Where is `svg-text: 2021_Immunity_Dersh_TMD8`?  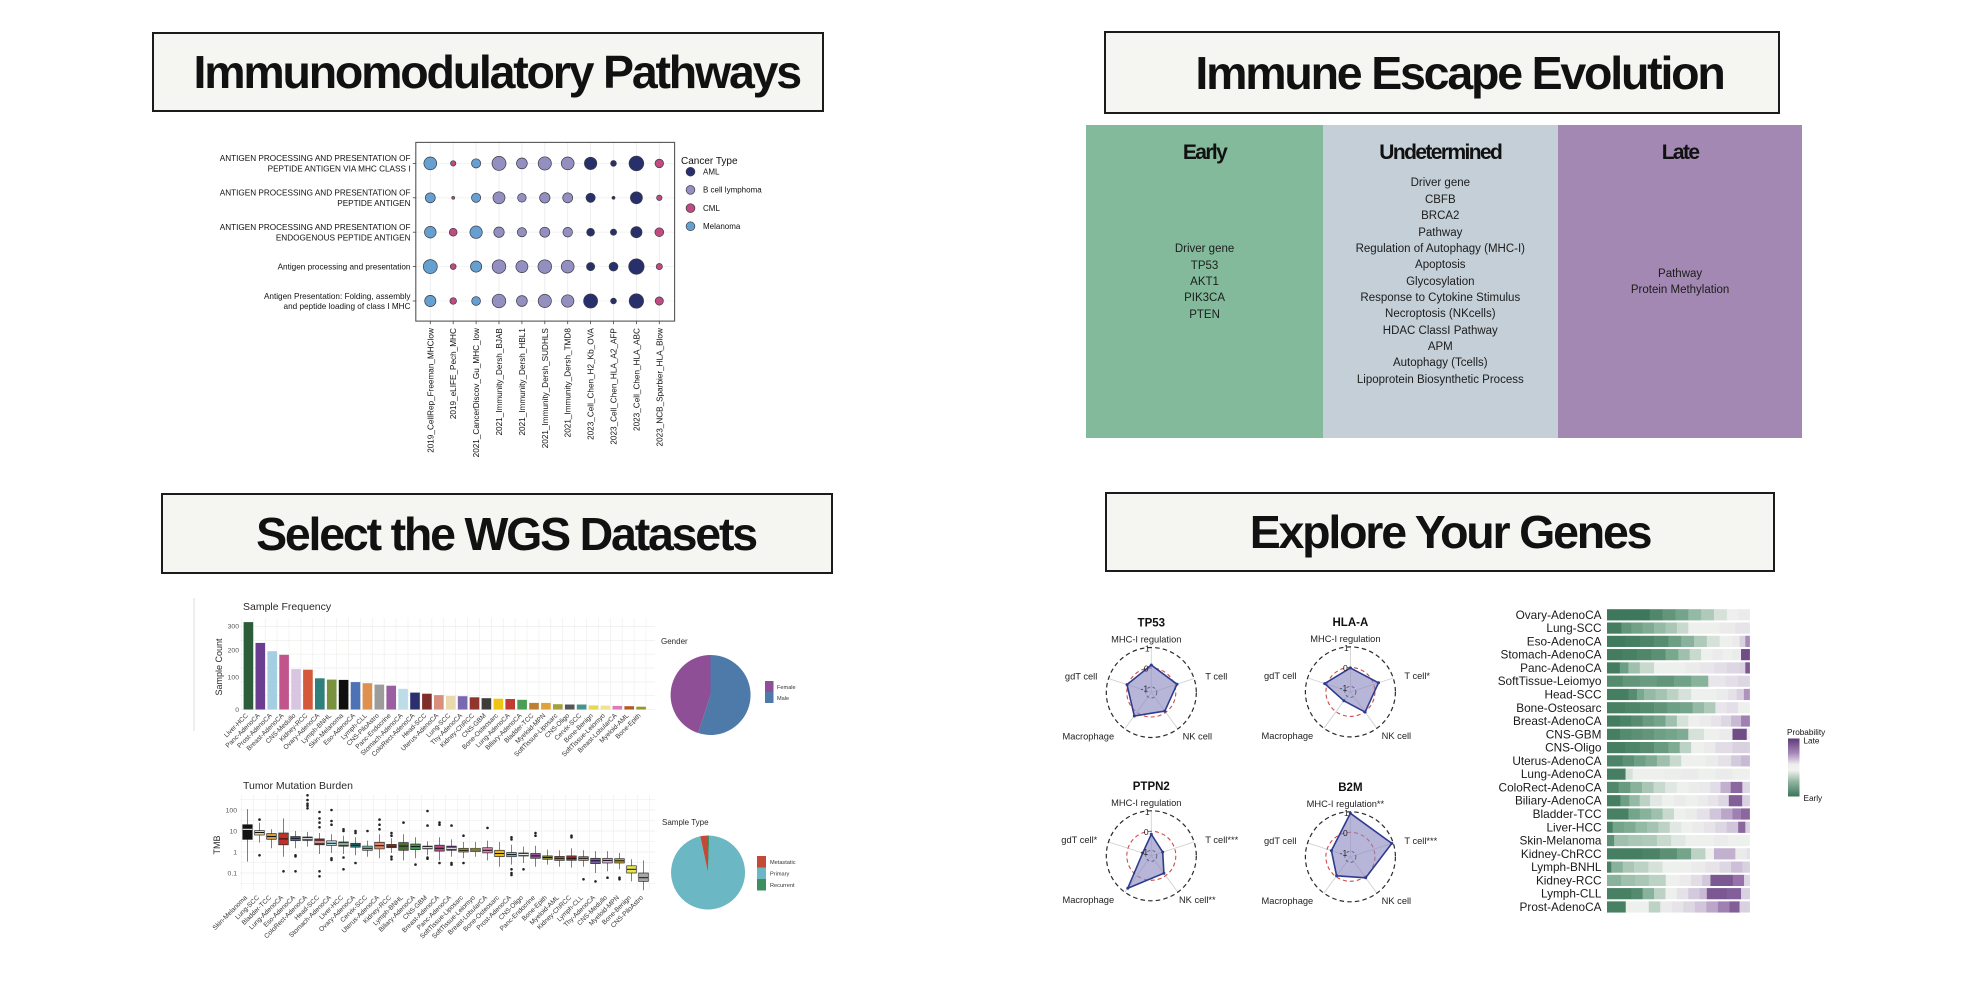
svg-text: 2021_Immunity_Dersh_TMD8 is located at coordinates (568, 383).